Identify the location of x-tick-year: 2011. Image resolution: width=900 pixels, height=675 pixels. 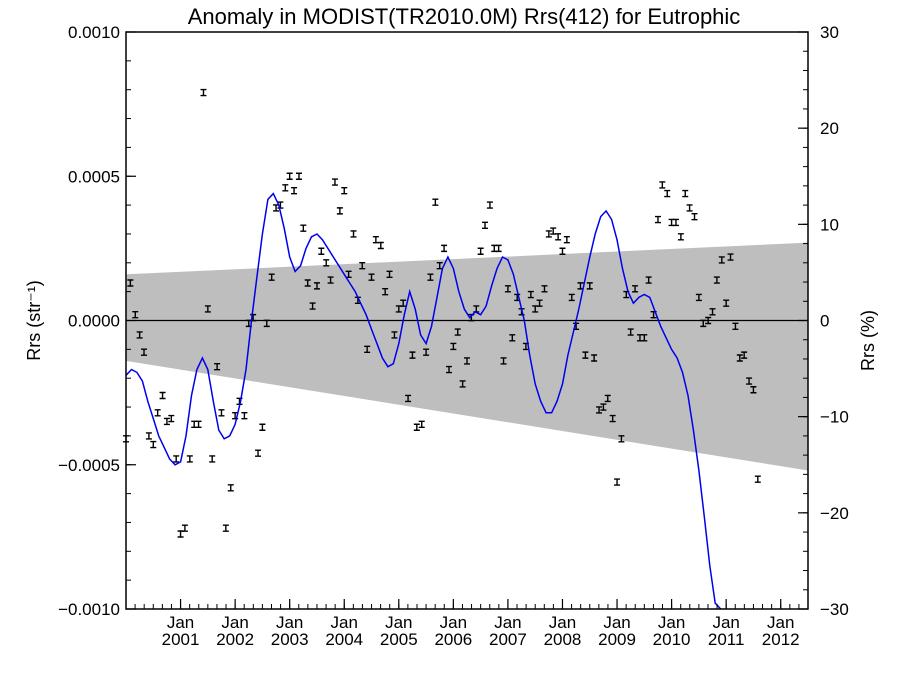
(726, 639).